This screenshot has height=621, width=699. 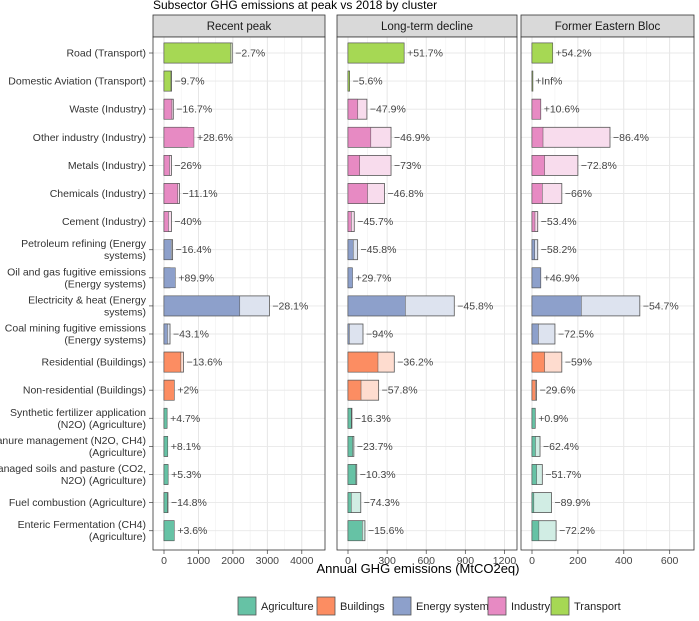 What do you see at coordinates (541, 503) in the screenshot?
I see `bar-peak` at bounding box center [541, 503].